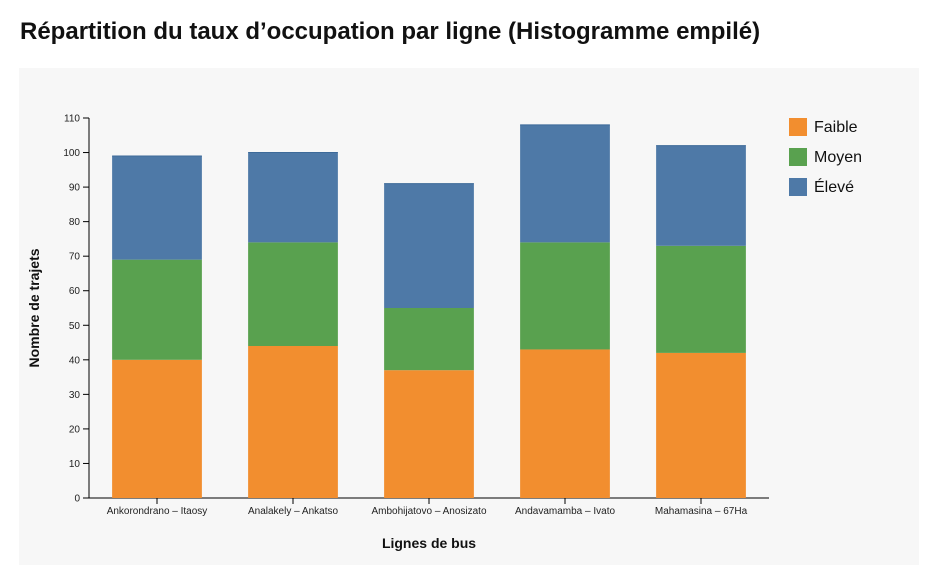 The height and width of the screenshot is (565, 933). I want to click on y-tick-label: 30, so click(75, 395).